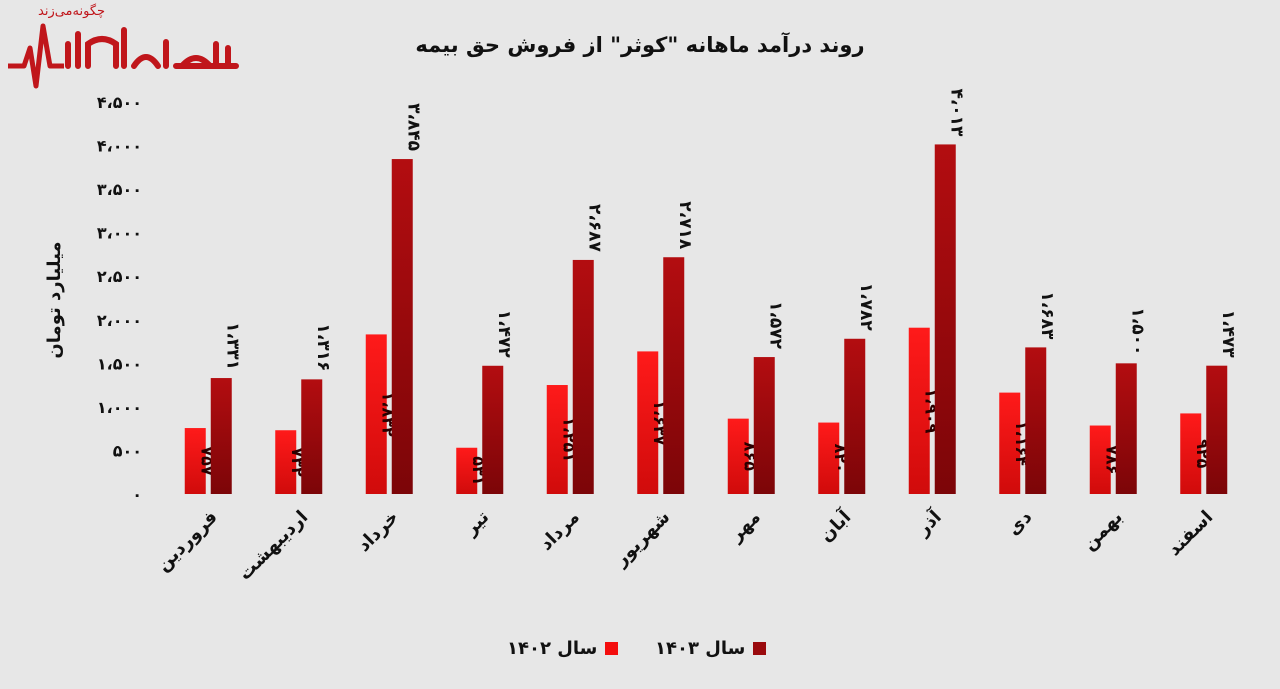 The image size is (1280, 689). I want to click on x-tick-label: خرداد, so click(377, 531).